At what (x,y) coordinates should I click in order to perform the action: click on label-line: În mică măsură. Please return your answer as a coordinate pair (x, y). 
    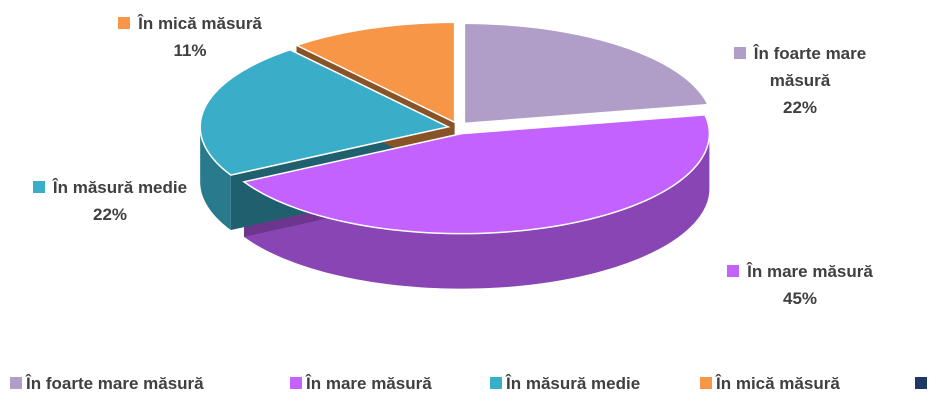
    Looking at the image, I should click on (190, 23).